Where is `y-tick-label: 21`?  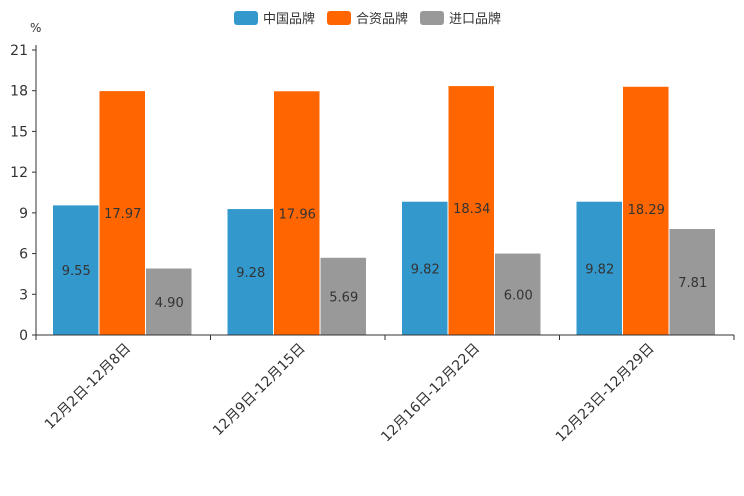 y-tick-label: 21 is located at coordinates (19, 51).